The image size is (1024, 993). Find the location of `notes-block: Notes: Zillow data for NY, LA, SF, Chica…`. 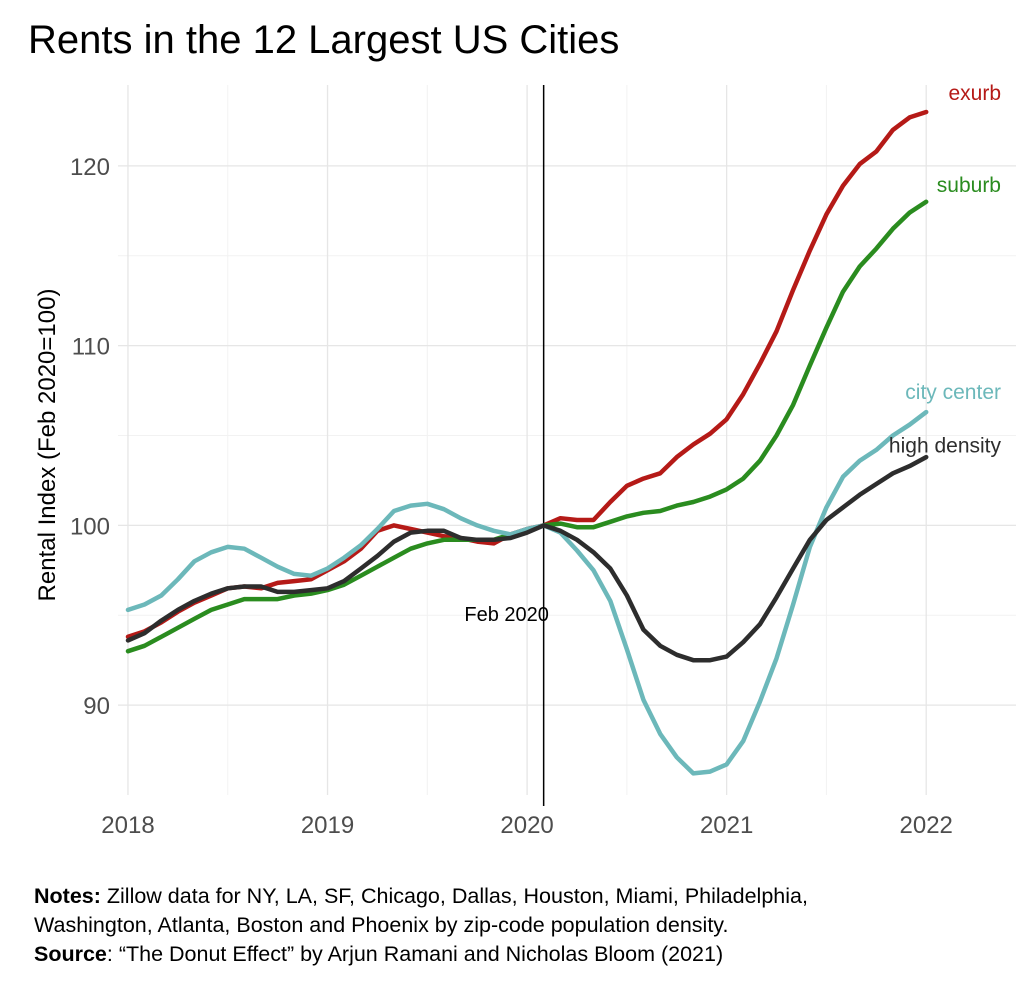

notes-block: Notes: Zillow data for NY, LA, SF, Chica… is located at coordinates (524, 925).